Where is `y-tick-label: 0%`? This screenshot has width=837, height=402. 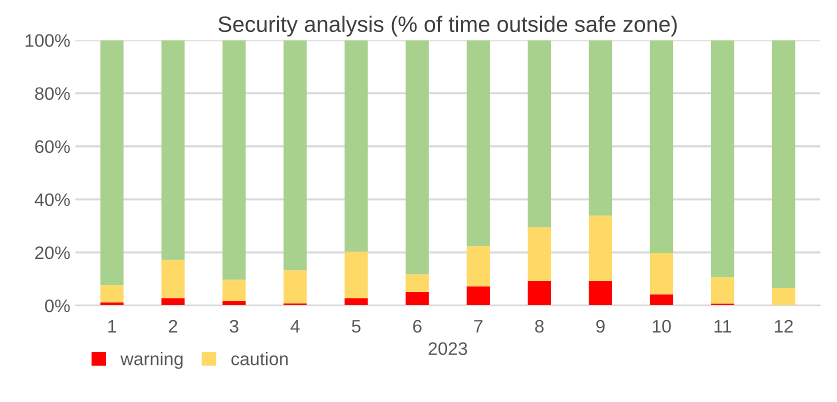 y-tick-label: 0% is located at coordinates (57, 305).